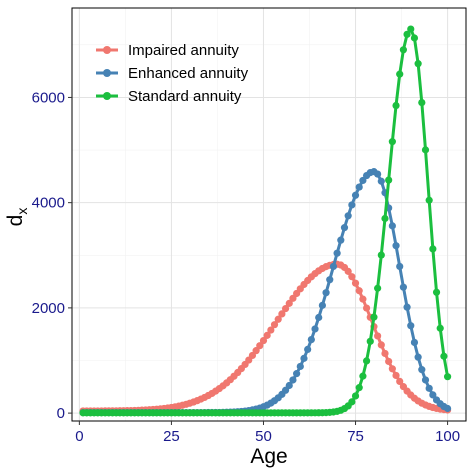 The image size is (474, 470). Describe the element at coordinates (48, 308) in the screenshot. I see `y-tick-label: 2000` at that location.